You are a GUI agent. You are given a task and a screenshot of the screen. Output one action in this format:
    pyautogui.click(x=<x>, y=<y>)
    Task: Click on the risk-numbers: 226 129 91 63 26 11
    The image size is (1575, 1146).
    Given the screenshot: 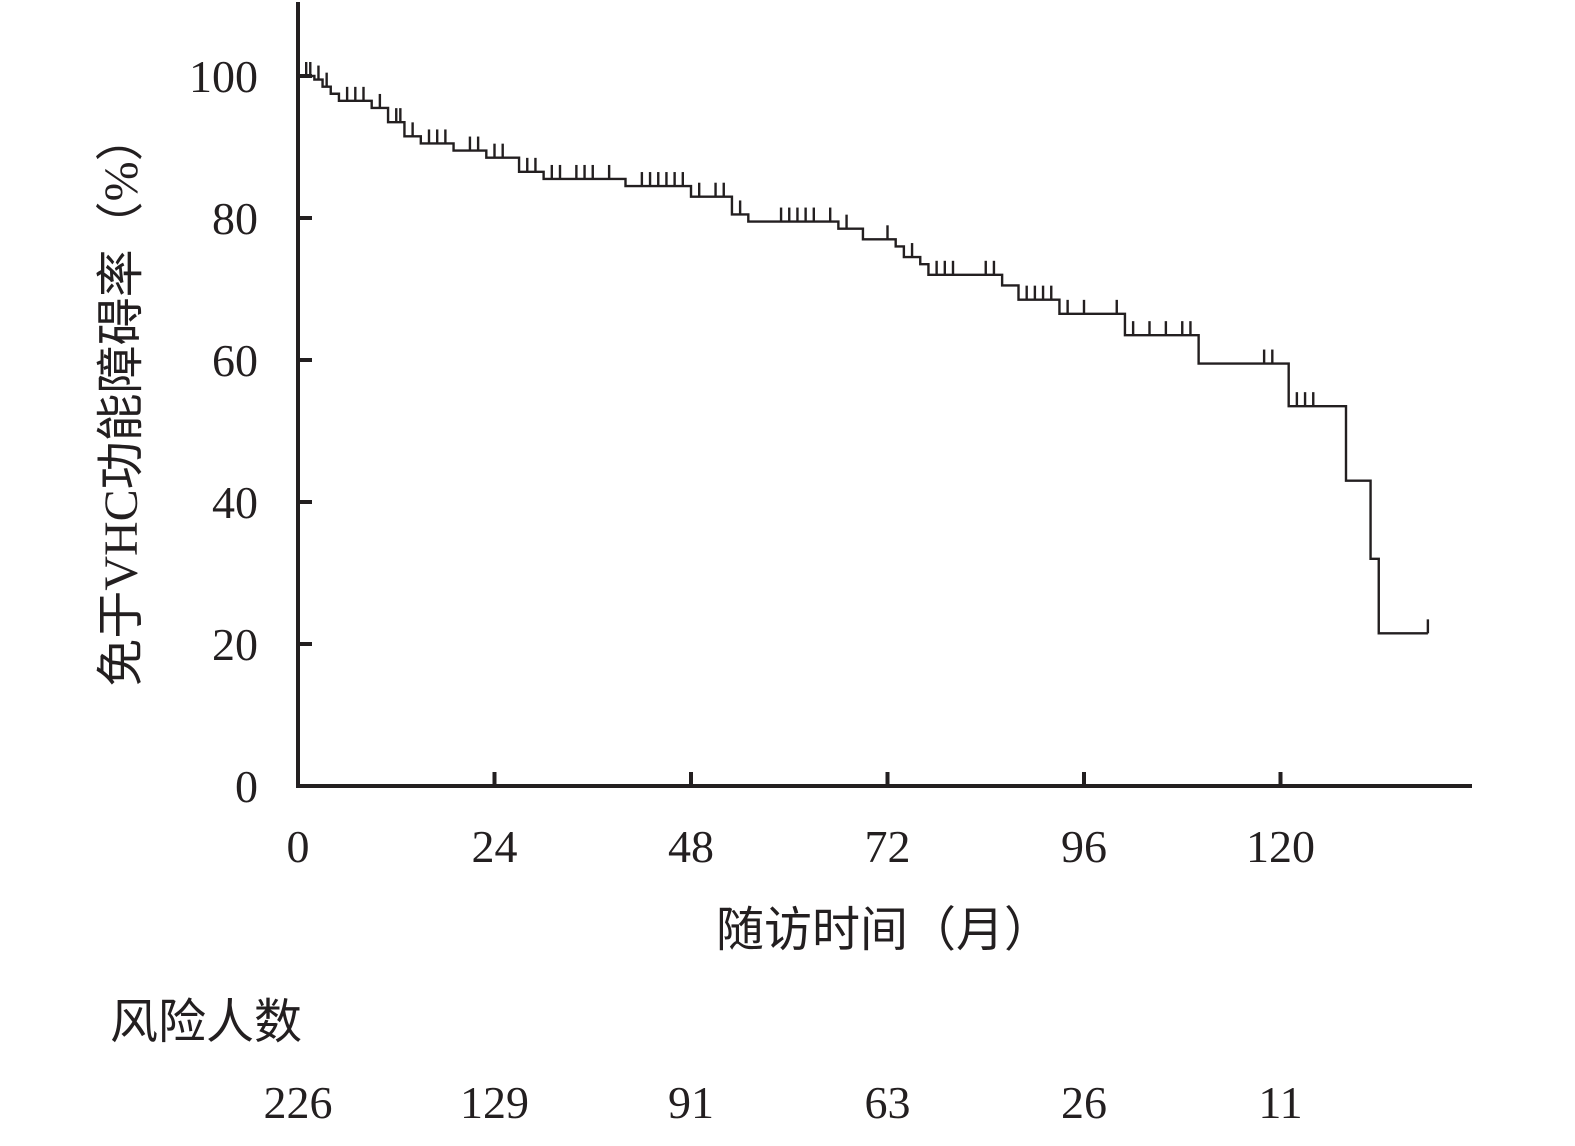 What is the action you would take?
    pyautogui.click(x=783, y=1102)
    